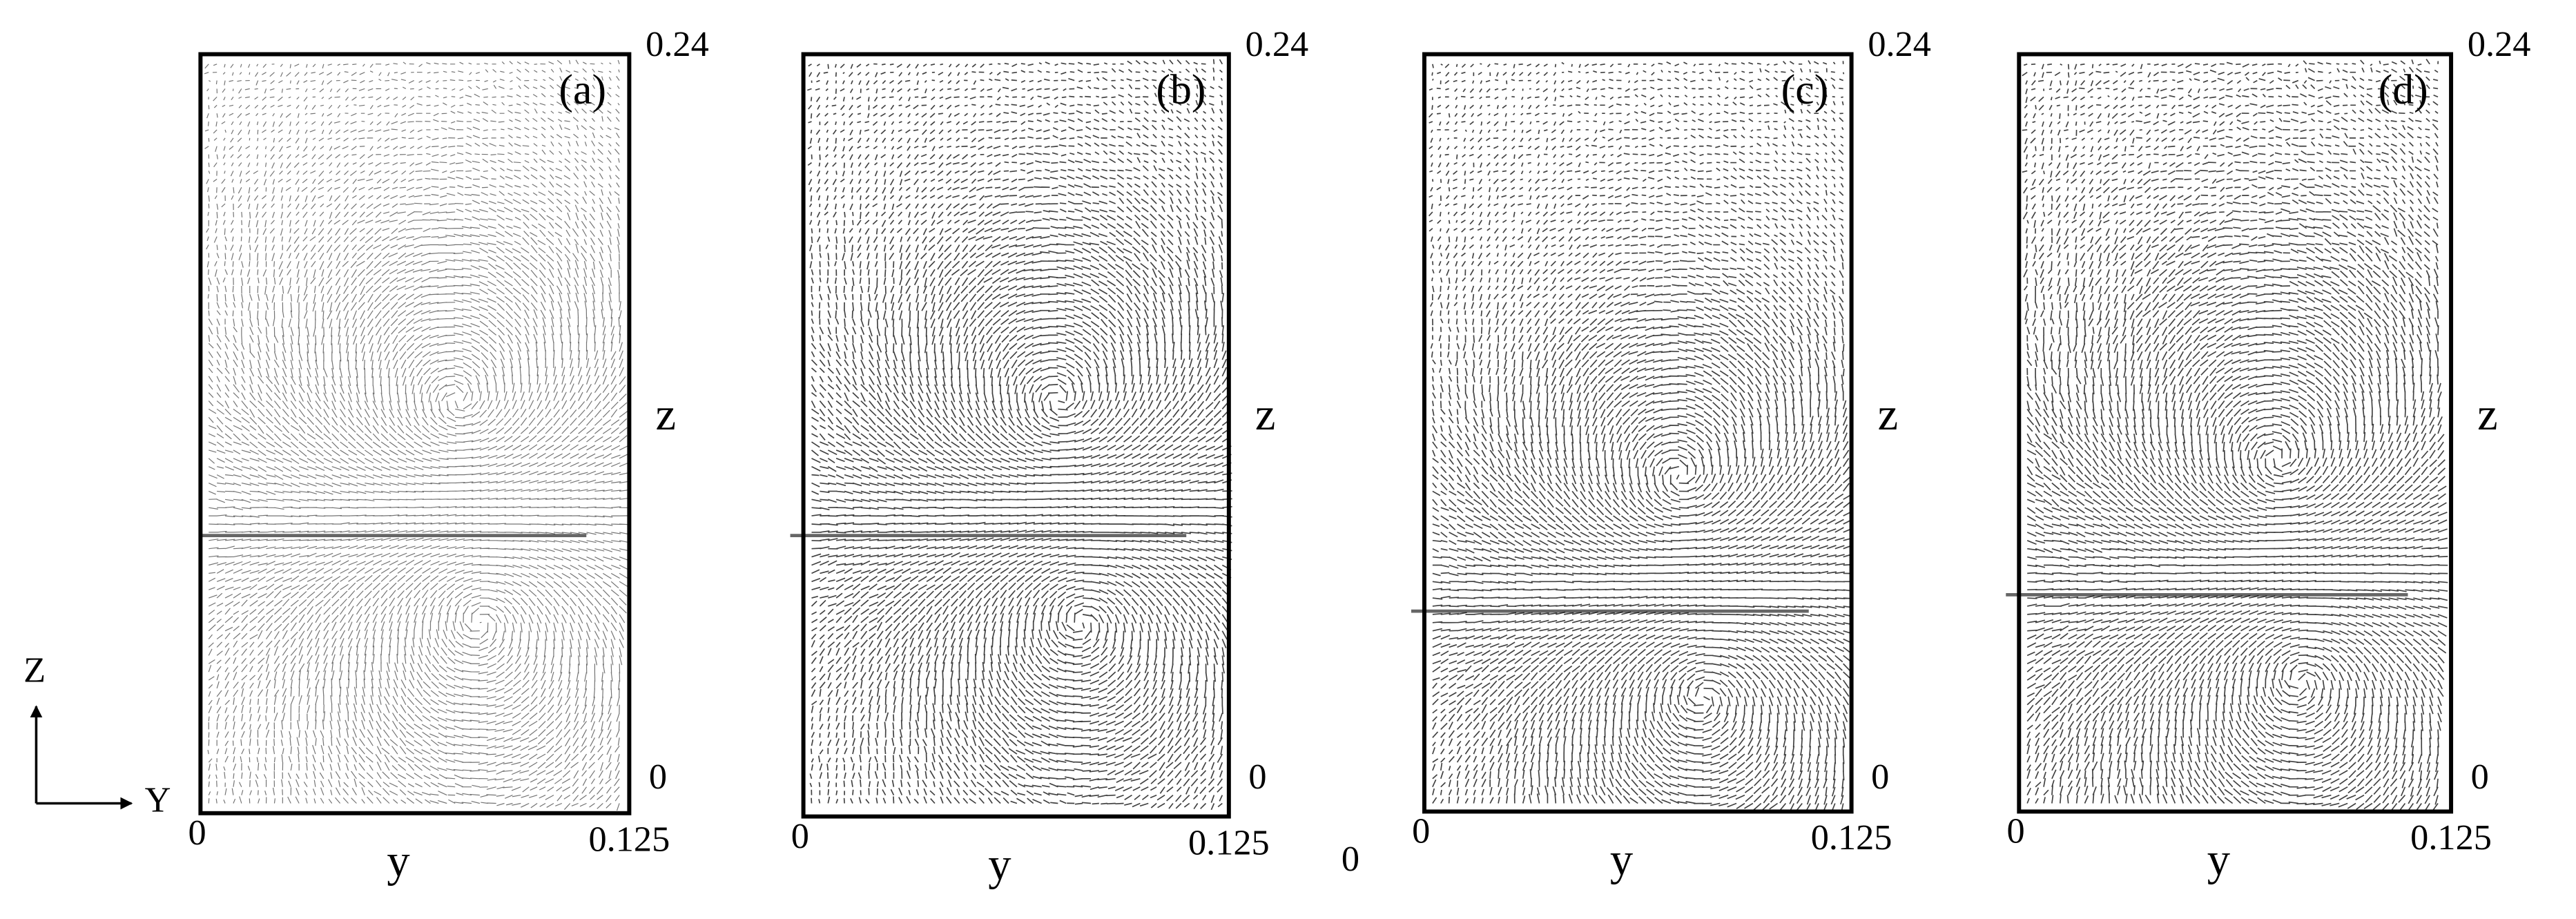  Describe the element at coordinates (2403, 89) in the screenshot. I see `panel-label: (d)` at that location.